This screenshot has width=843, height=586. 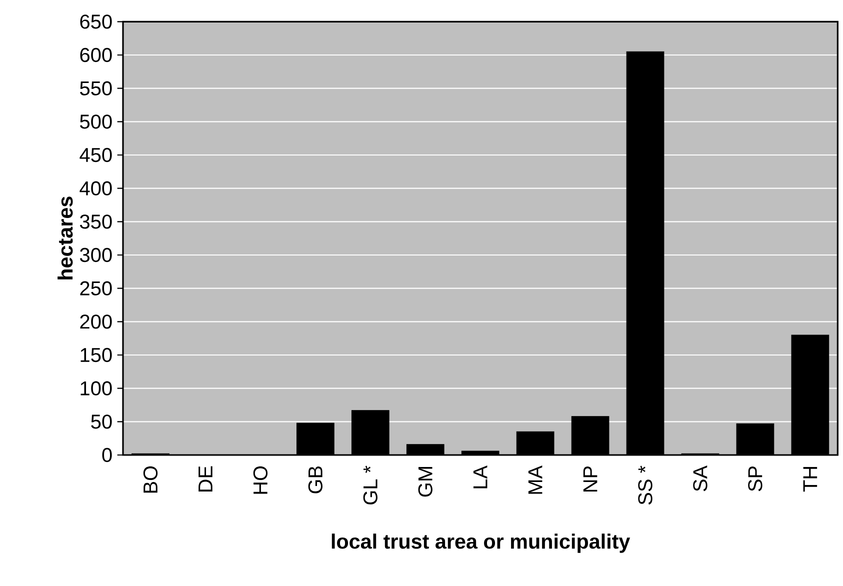 I want to click on y-axis-title: hectares, so click(x=65, y=238).